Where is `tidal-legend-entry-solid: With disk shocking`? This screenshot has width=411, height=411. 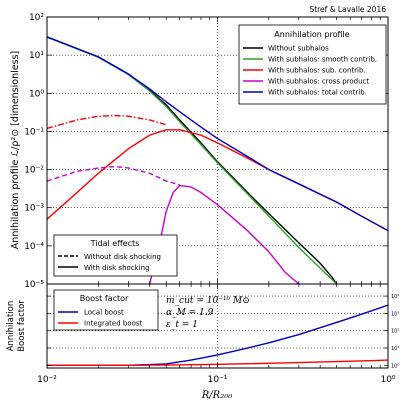
tidal-legend-entry-solid: With disk shocking is located at coordinates (117, 268).